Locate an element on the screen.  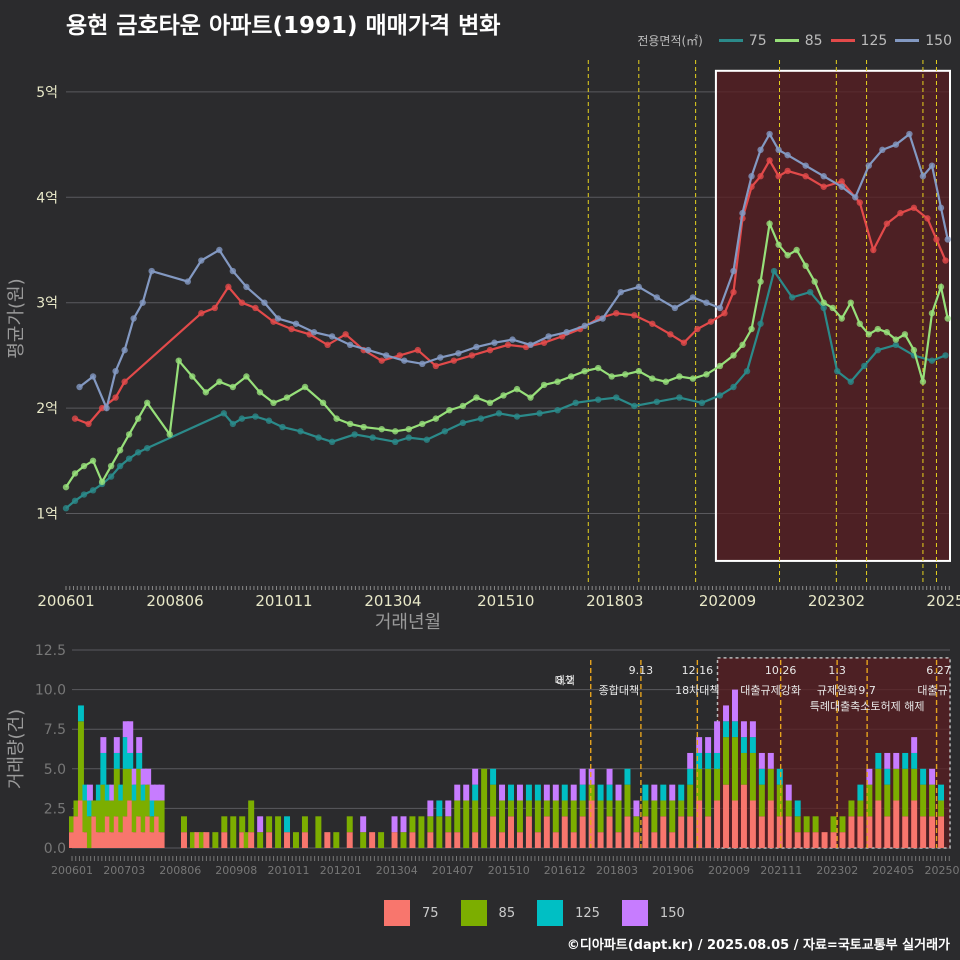
legend-bar-85: 85 is located at coordinates (487, 913).